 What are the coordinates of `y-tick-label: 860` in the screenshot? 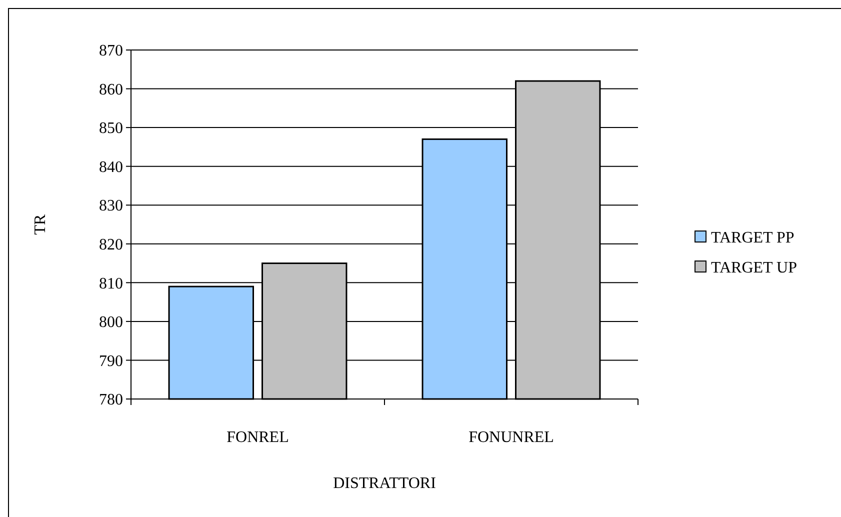 It's located at (111, 89).